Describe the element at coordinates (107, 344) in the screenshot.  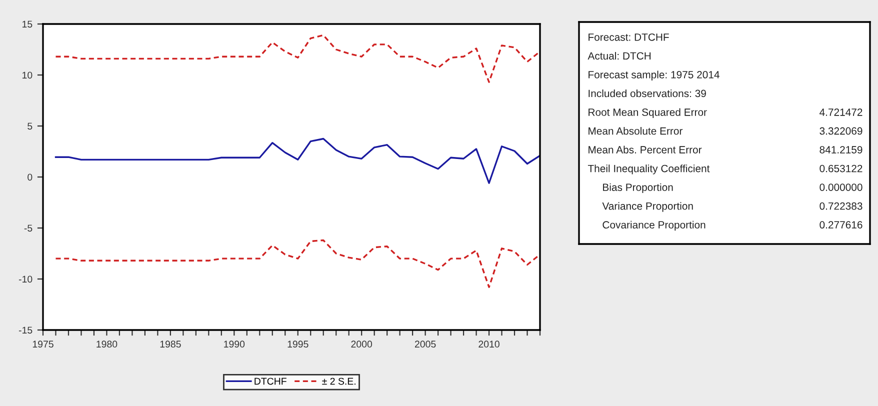
I see `x-tick-label: 1980` at that location.